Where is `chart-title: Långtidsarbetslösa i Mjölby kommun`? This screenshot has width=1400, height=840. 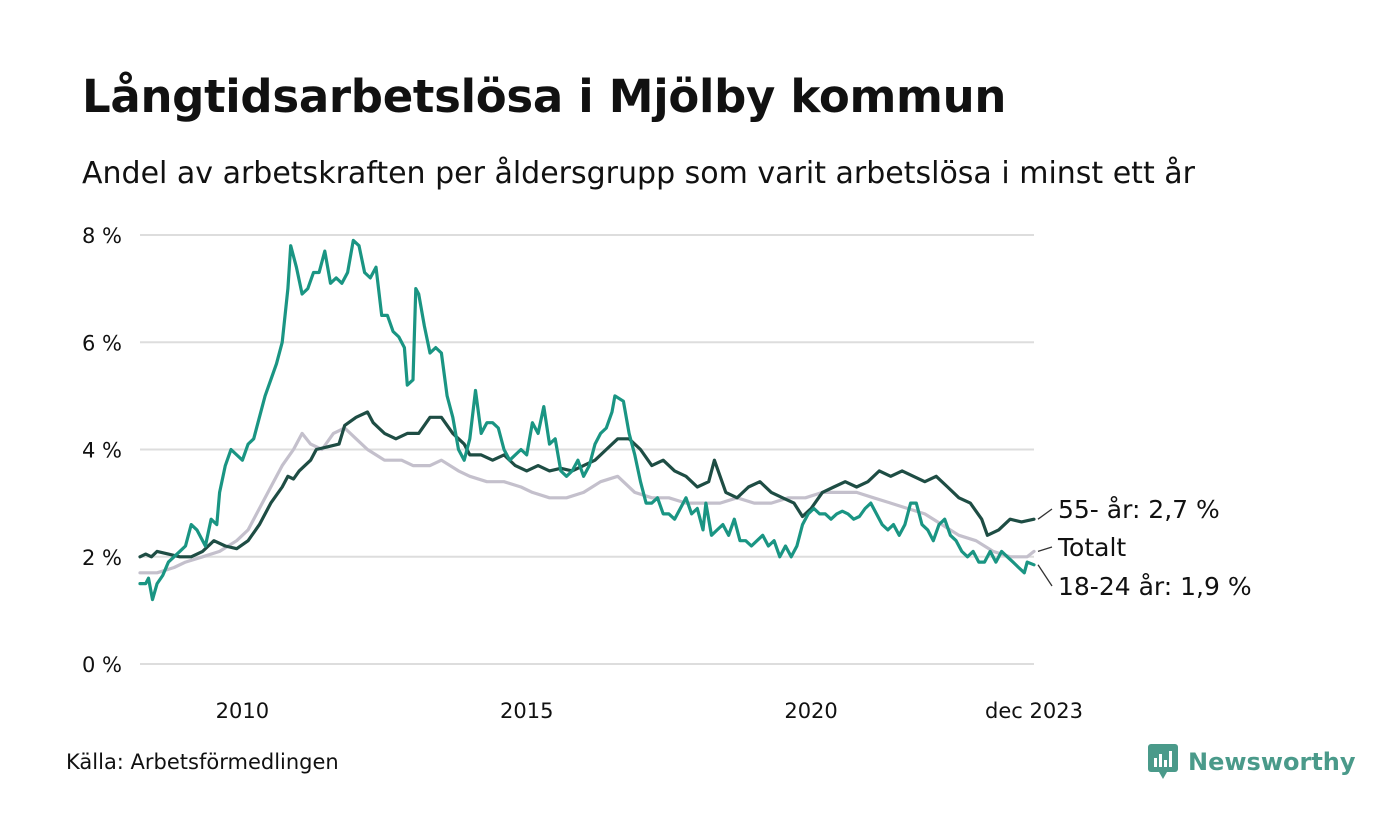 chart-title: Långtidsarbetslösa i Mjölby kommun is located at coordinates (544, 96).